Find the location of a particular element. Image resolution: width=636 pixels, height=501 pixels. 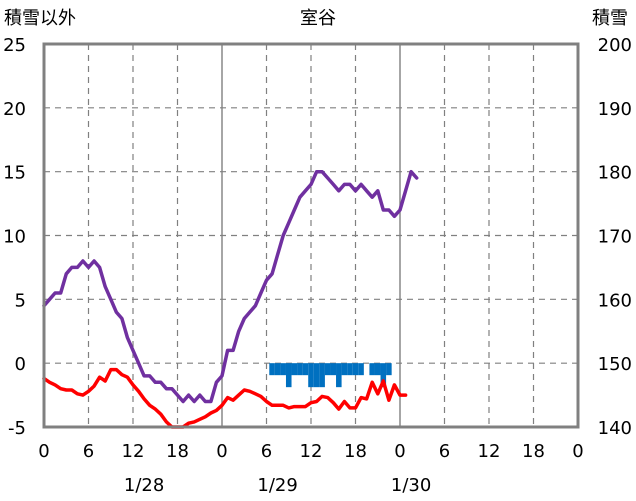

y-right-tick-label: 190 is located at coordinates (615, 109).